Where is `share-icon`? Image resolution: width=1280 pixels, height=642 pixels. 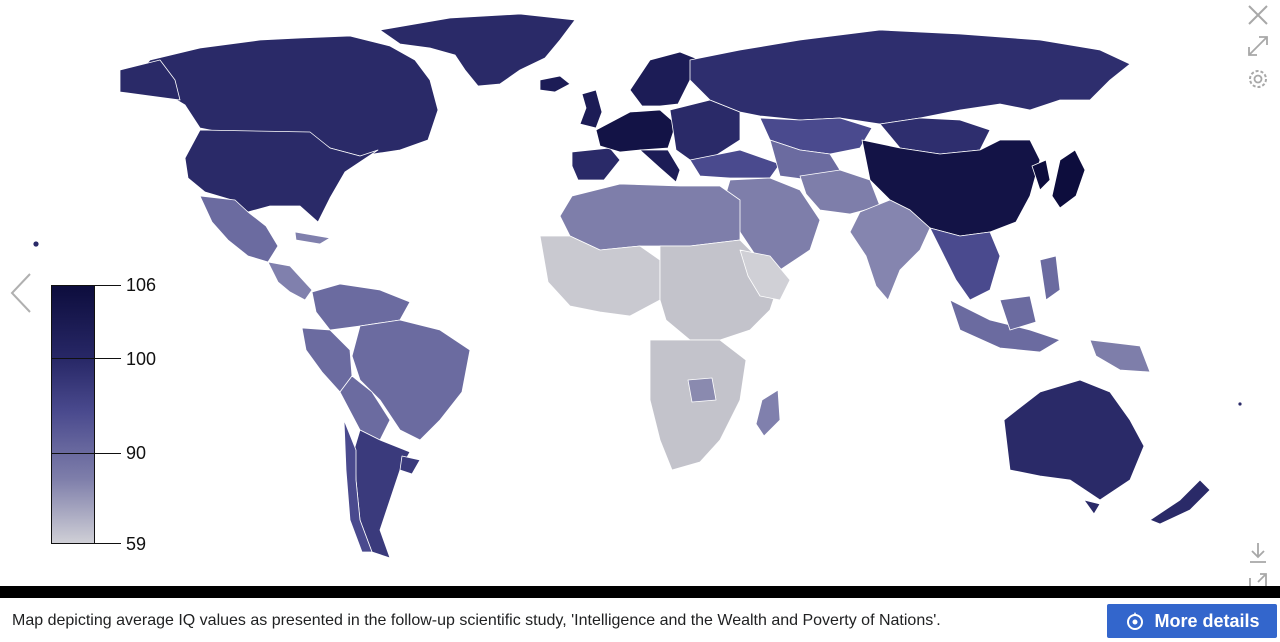
share-icon is located at coordinates (1258, 579).